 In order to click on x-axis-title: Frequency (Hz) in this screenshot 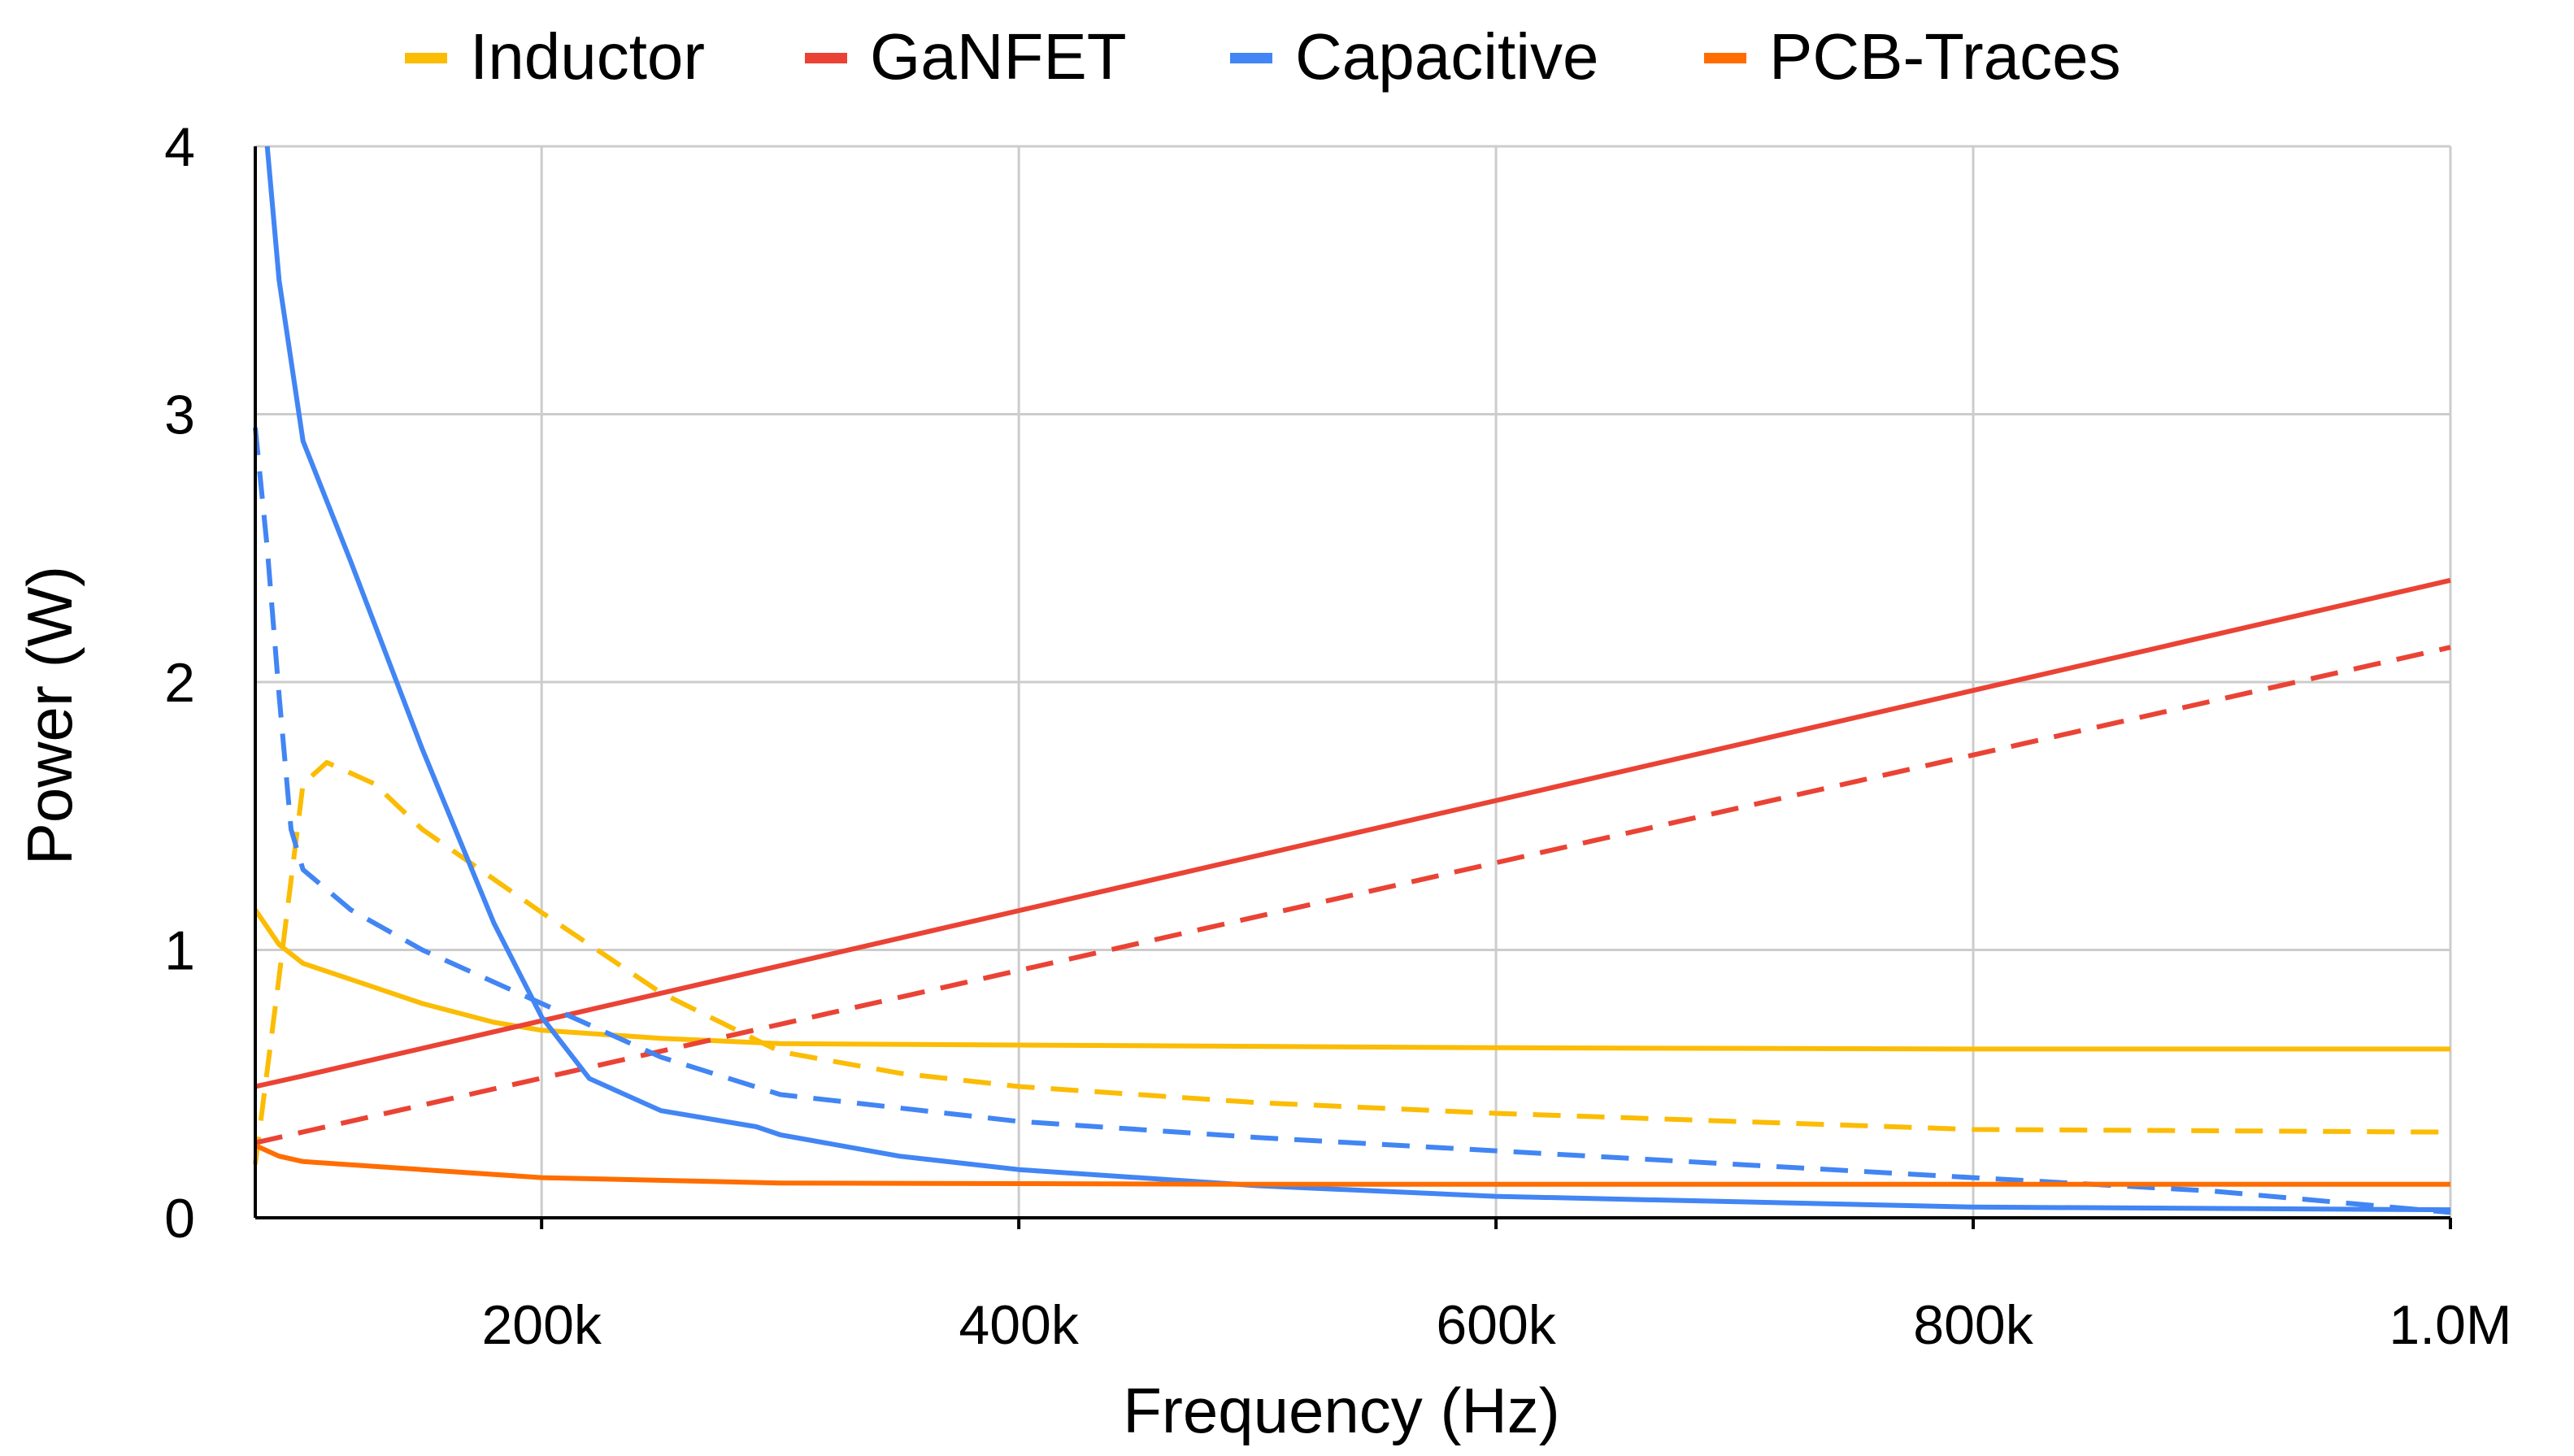, I will do `click(1341, 1410)`.